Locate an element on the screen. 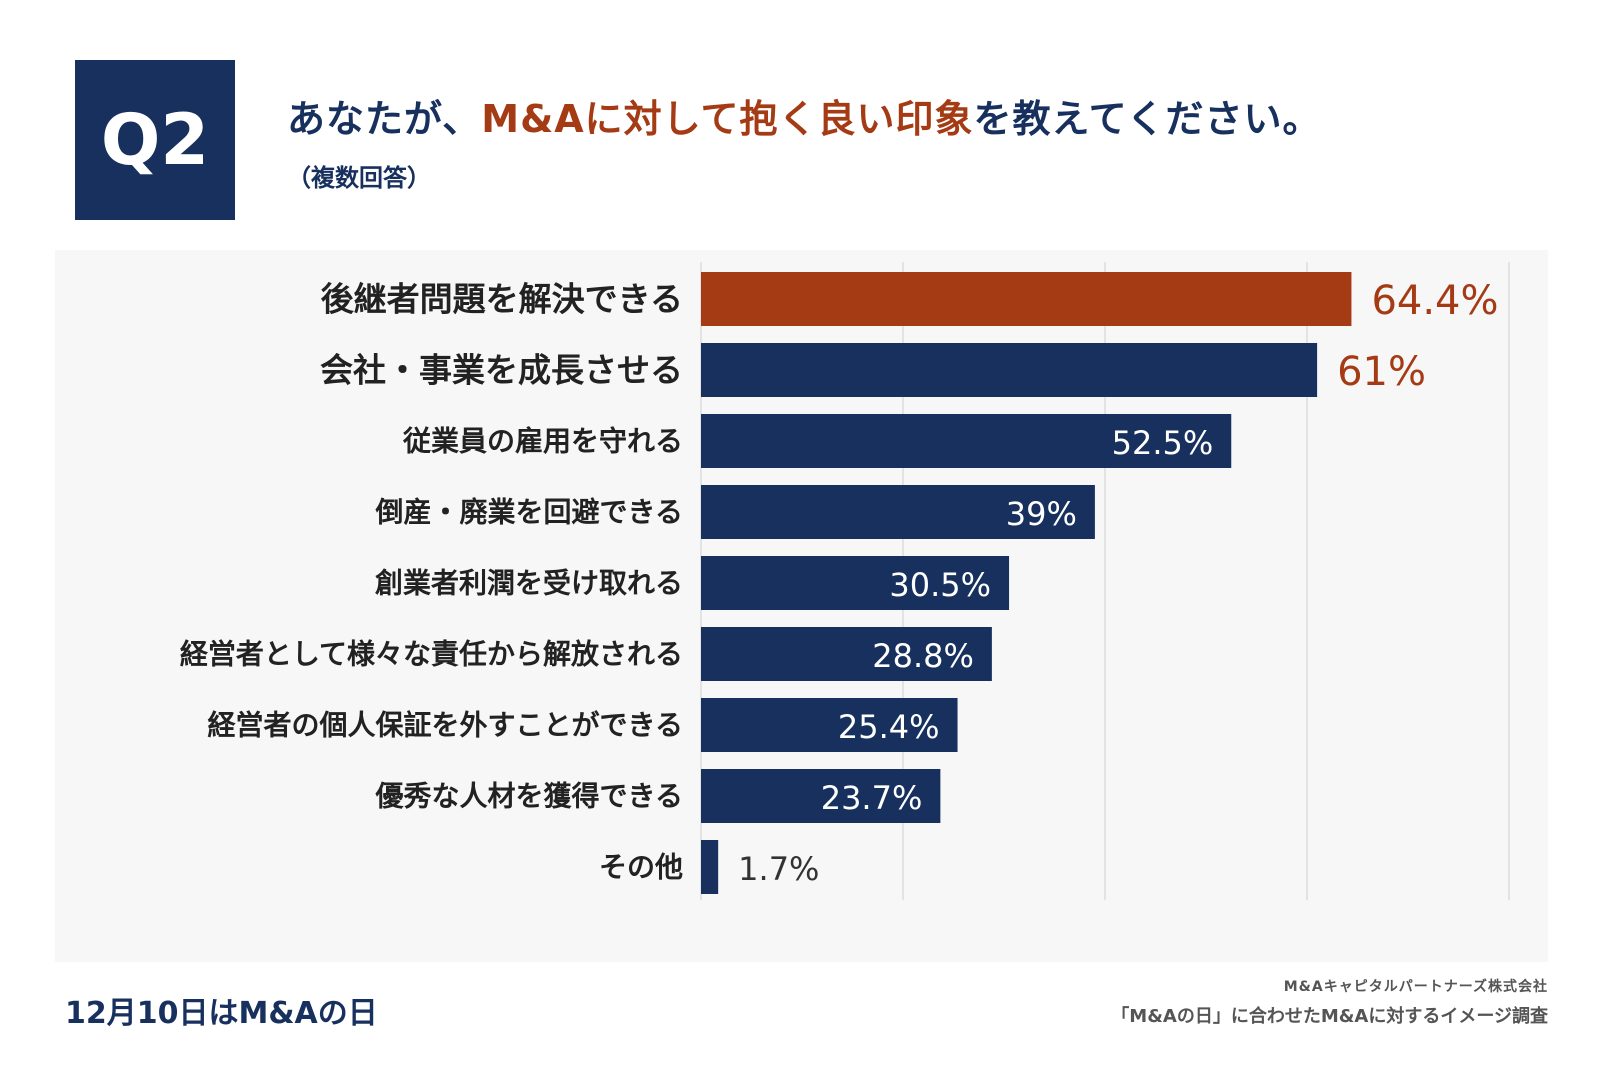 This screenshot has width=1600, height=1067. category-label: その他 is located at coordinates (641, 867).